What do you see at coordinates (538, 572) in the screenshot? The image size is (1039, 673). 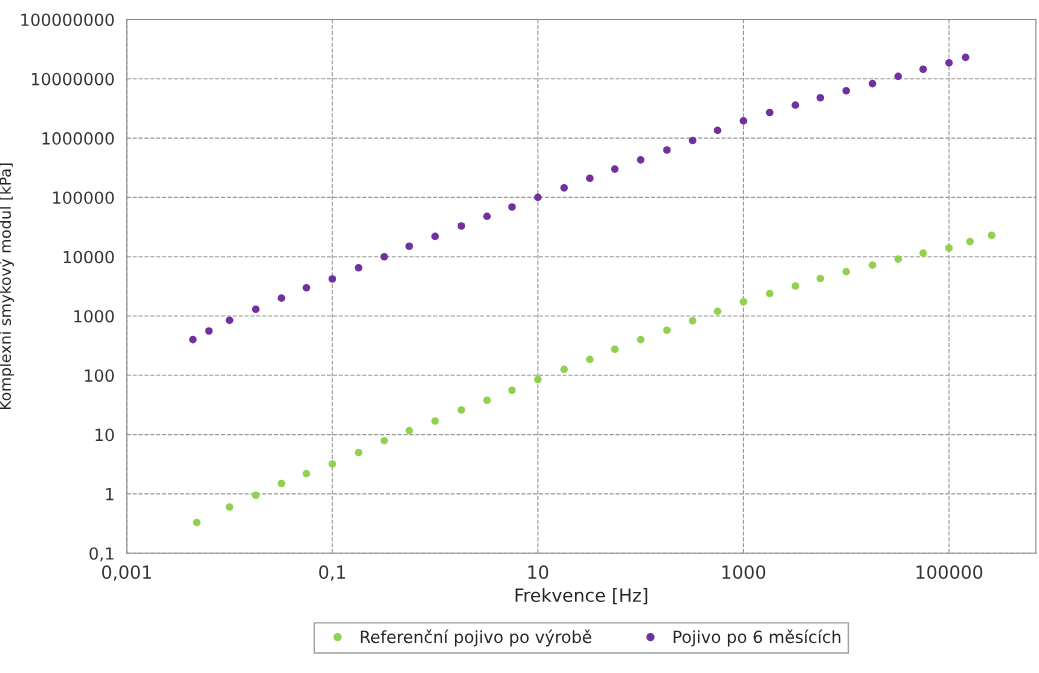 I see `x-tick-label: 10` at bounding box center [538, 572].